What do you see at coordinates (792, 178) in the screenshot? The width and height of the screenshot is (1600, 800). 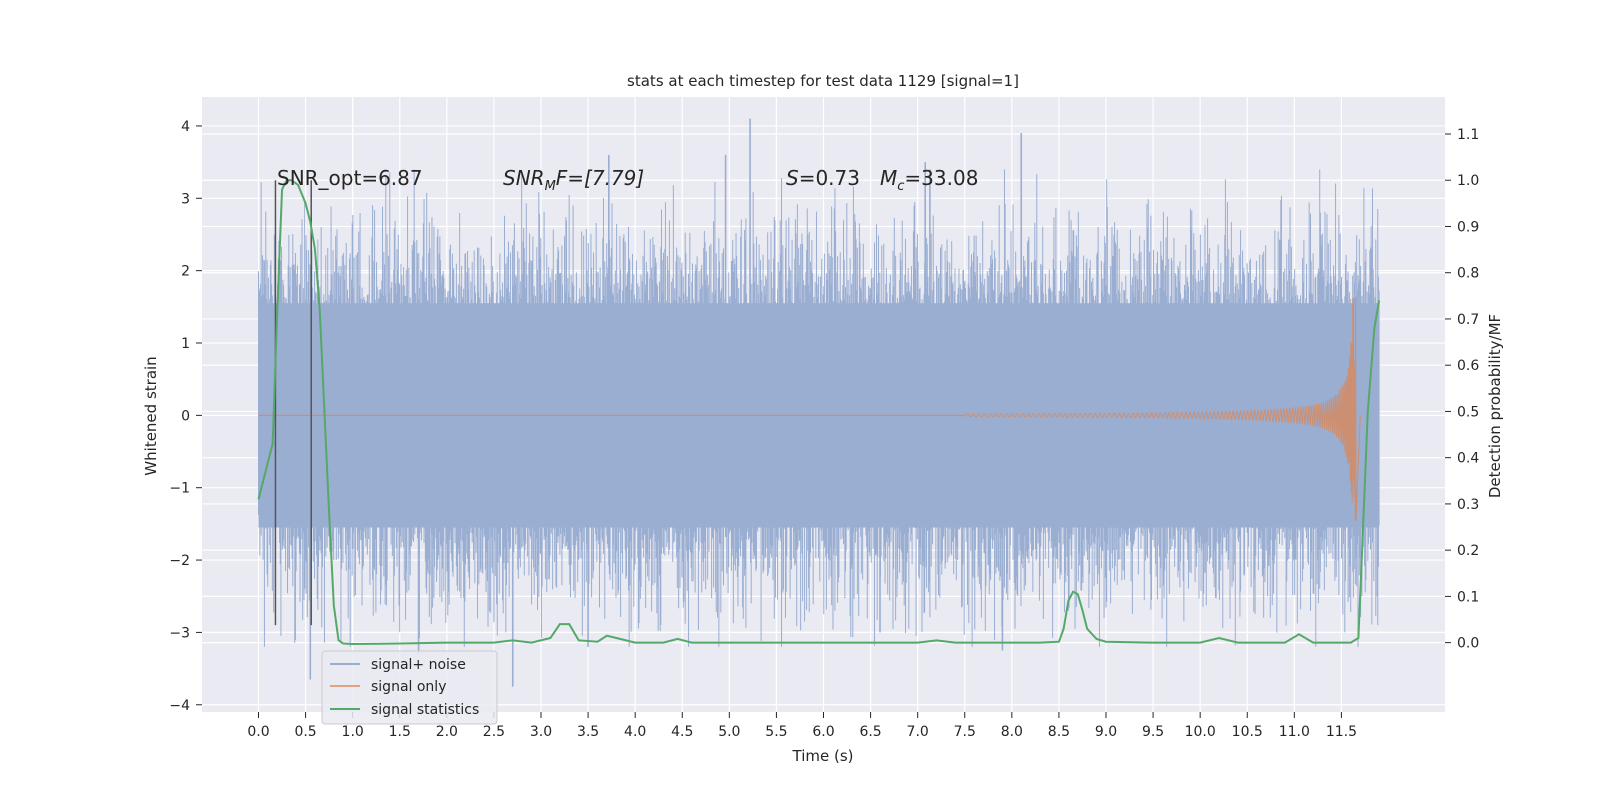 I see `spin-symbol: S` at bounding box center [792, 178].